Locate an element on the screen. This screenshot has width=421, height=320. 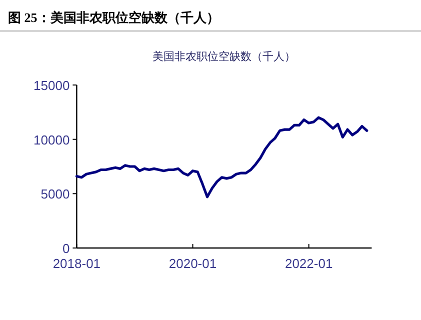
chart-subtitle: 美国非农职位空缺数（千人） is located at coordinates (224, 56).